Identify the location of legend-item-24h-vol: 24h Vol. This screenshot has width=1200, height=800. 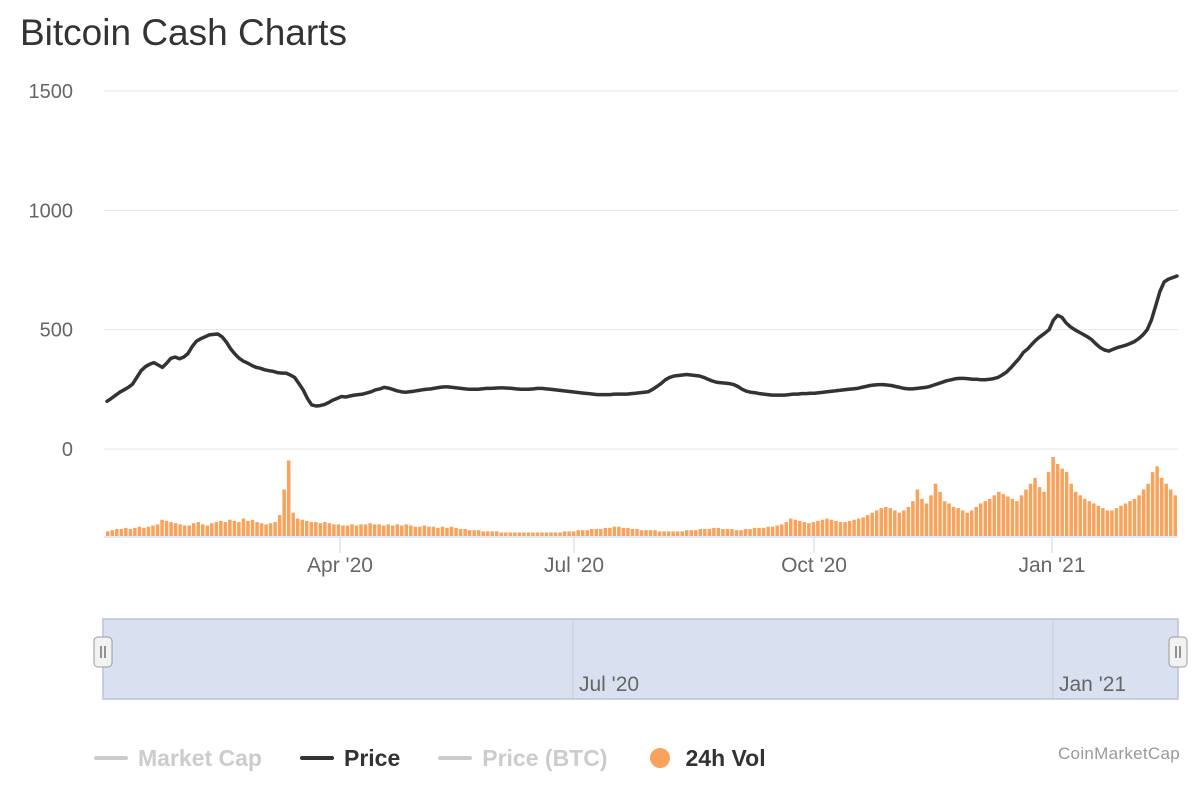
(706, 758).